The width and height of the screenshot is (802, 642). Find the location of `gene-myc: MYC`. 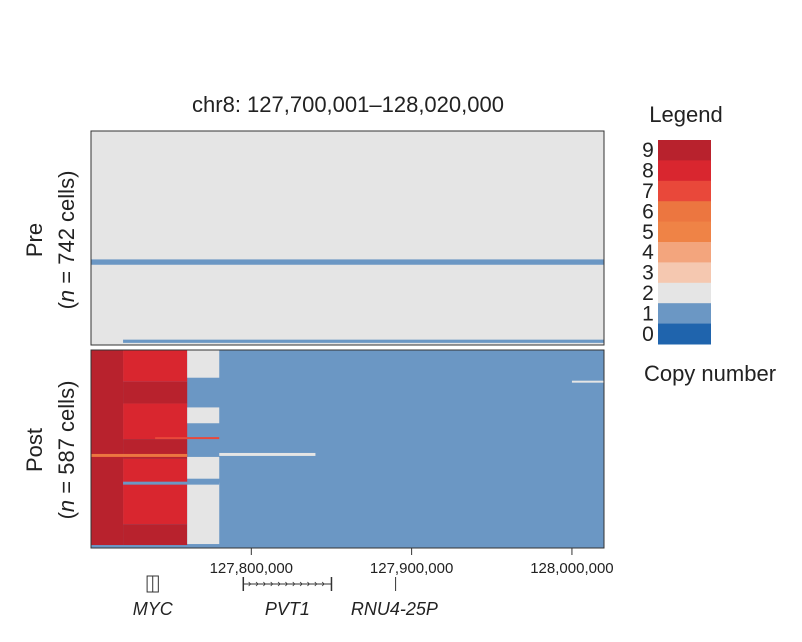

gene-myc: MYC is located at coordinates (153, 597).